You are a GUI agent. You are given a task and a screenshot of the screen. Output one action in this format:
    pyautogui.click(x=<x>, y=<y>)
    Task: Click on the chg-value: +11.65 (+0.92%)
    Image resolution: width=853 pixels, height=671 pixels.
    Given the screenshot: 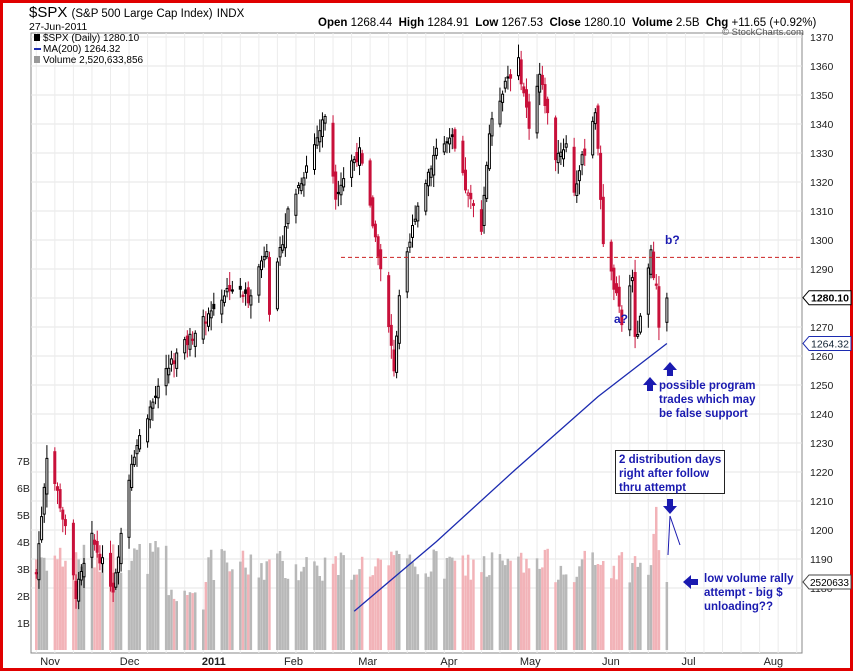 What is the action you would take?
    pyautogui.click(x=774, y=23)
    